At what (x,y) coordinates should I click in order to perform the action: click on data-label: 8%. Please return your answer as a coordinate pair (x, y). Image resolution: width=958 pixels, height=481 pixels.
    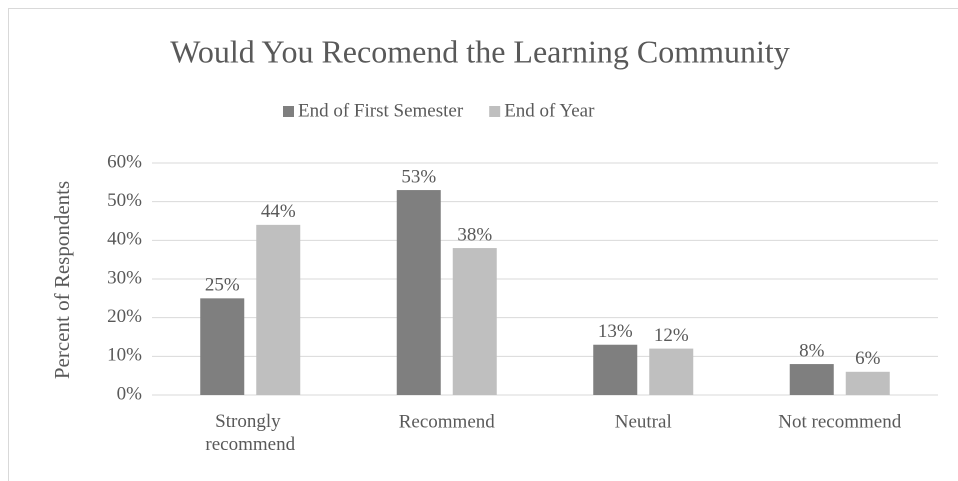
    Looking at the image, I should click on (812, 350).